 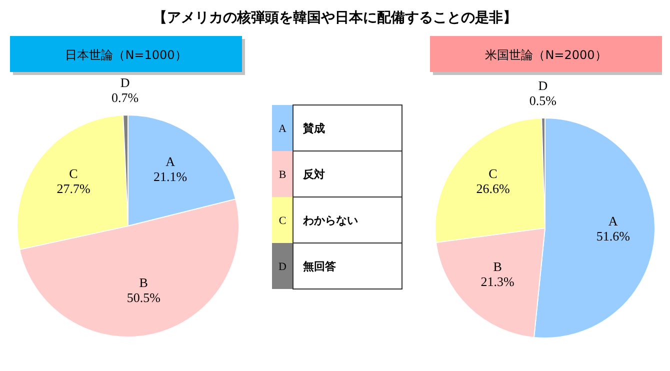 What do you see at coordinates (282, 175) in the screenshot?
I see `text: B` at bounding box center [282, 175].